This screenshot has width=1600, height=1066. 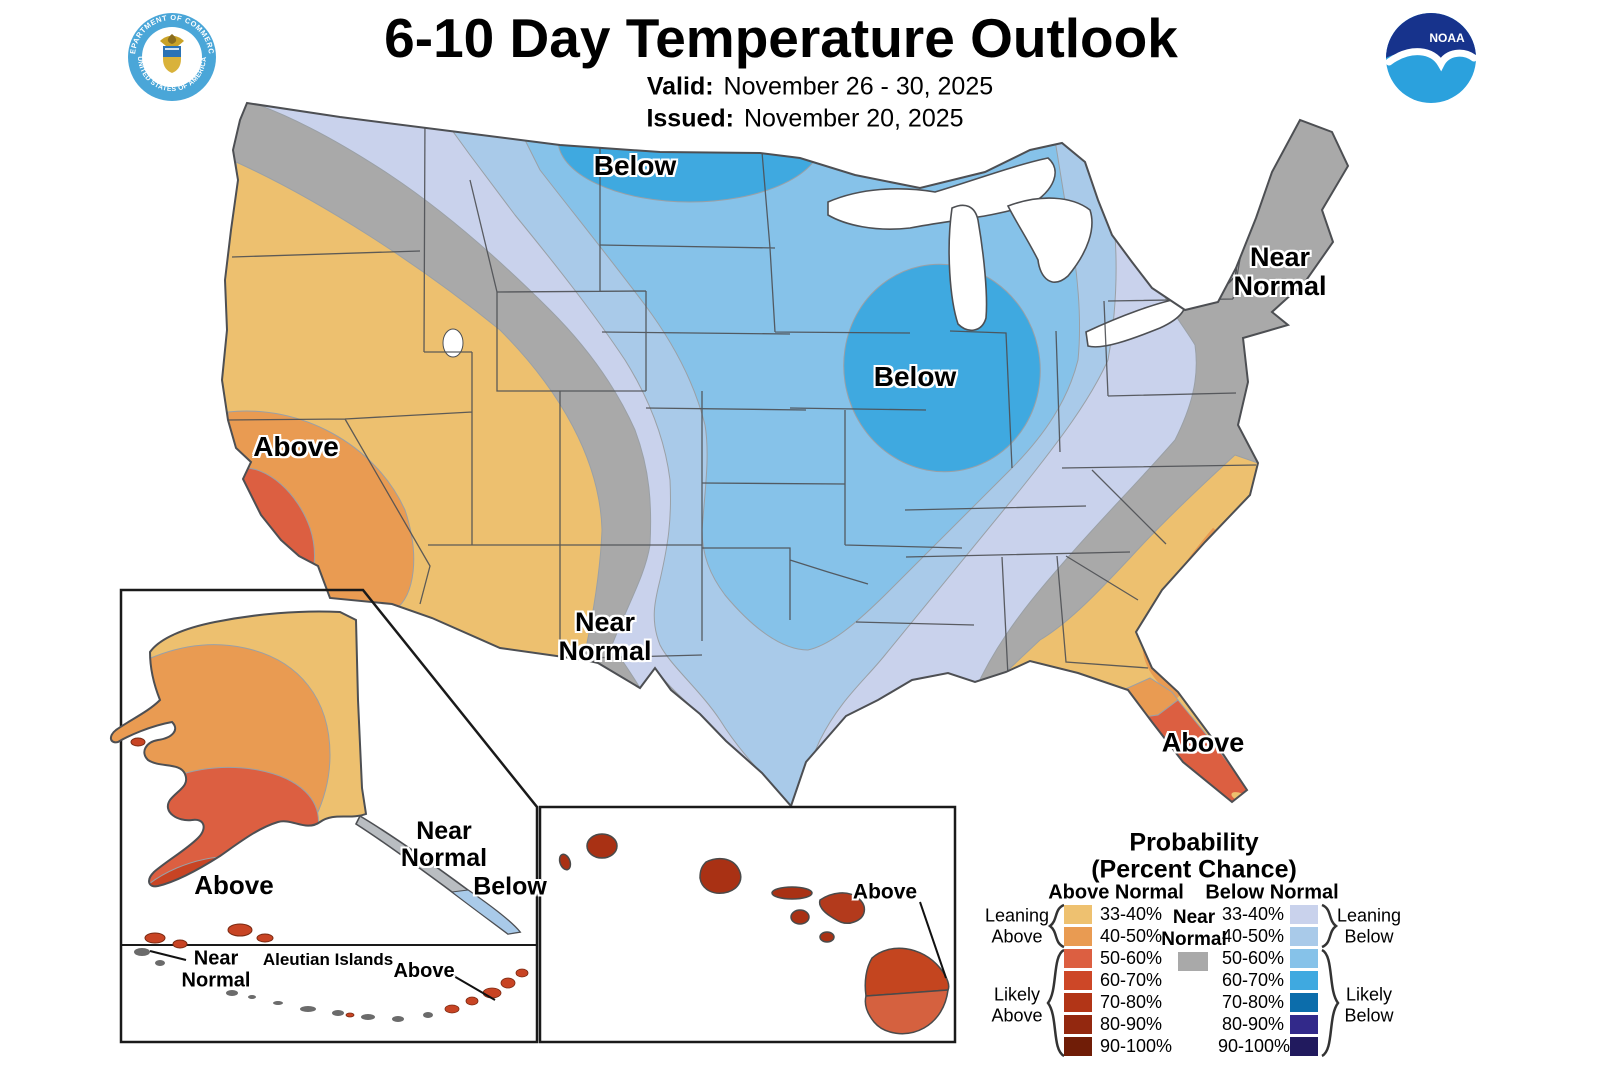 What do you see at coordinates (915, 376) in the screenshot?
I see `map-label-below-central: Below` at bounding box center [915, 376].